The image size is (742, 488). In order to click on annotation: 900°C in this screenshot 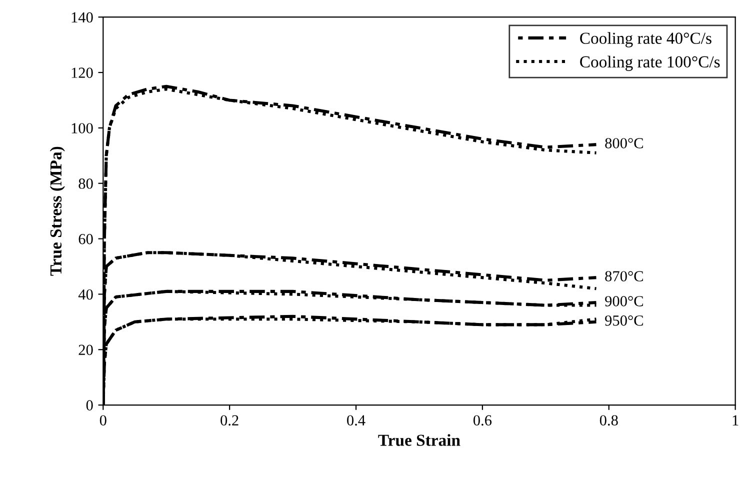, I will do `click(624, 301)`.